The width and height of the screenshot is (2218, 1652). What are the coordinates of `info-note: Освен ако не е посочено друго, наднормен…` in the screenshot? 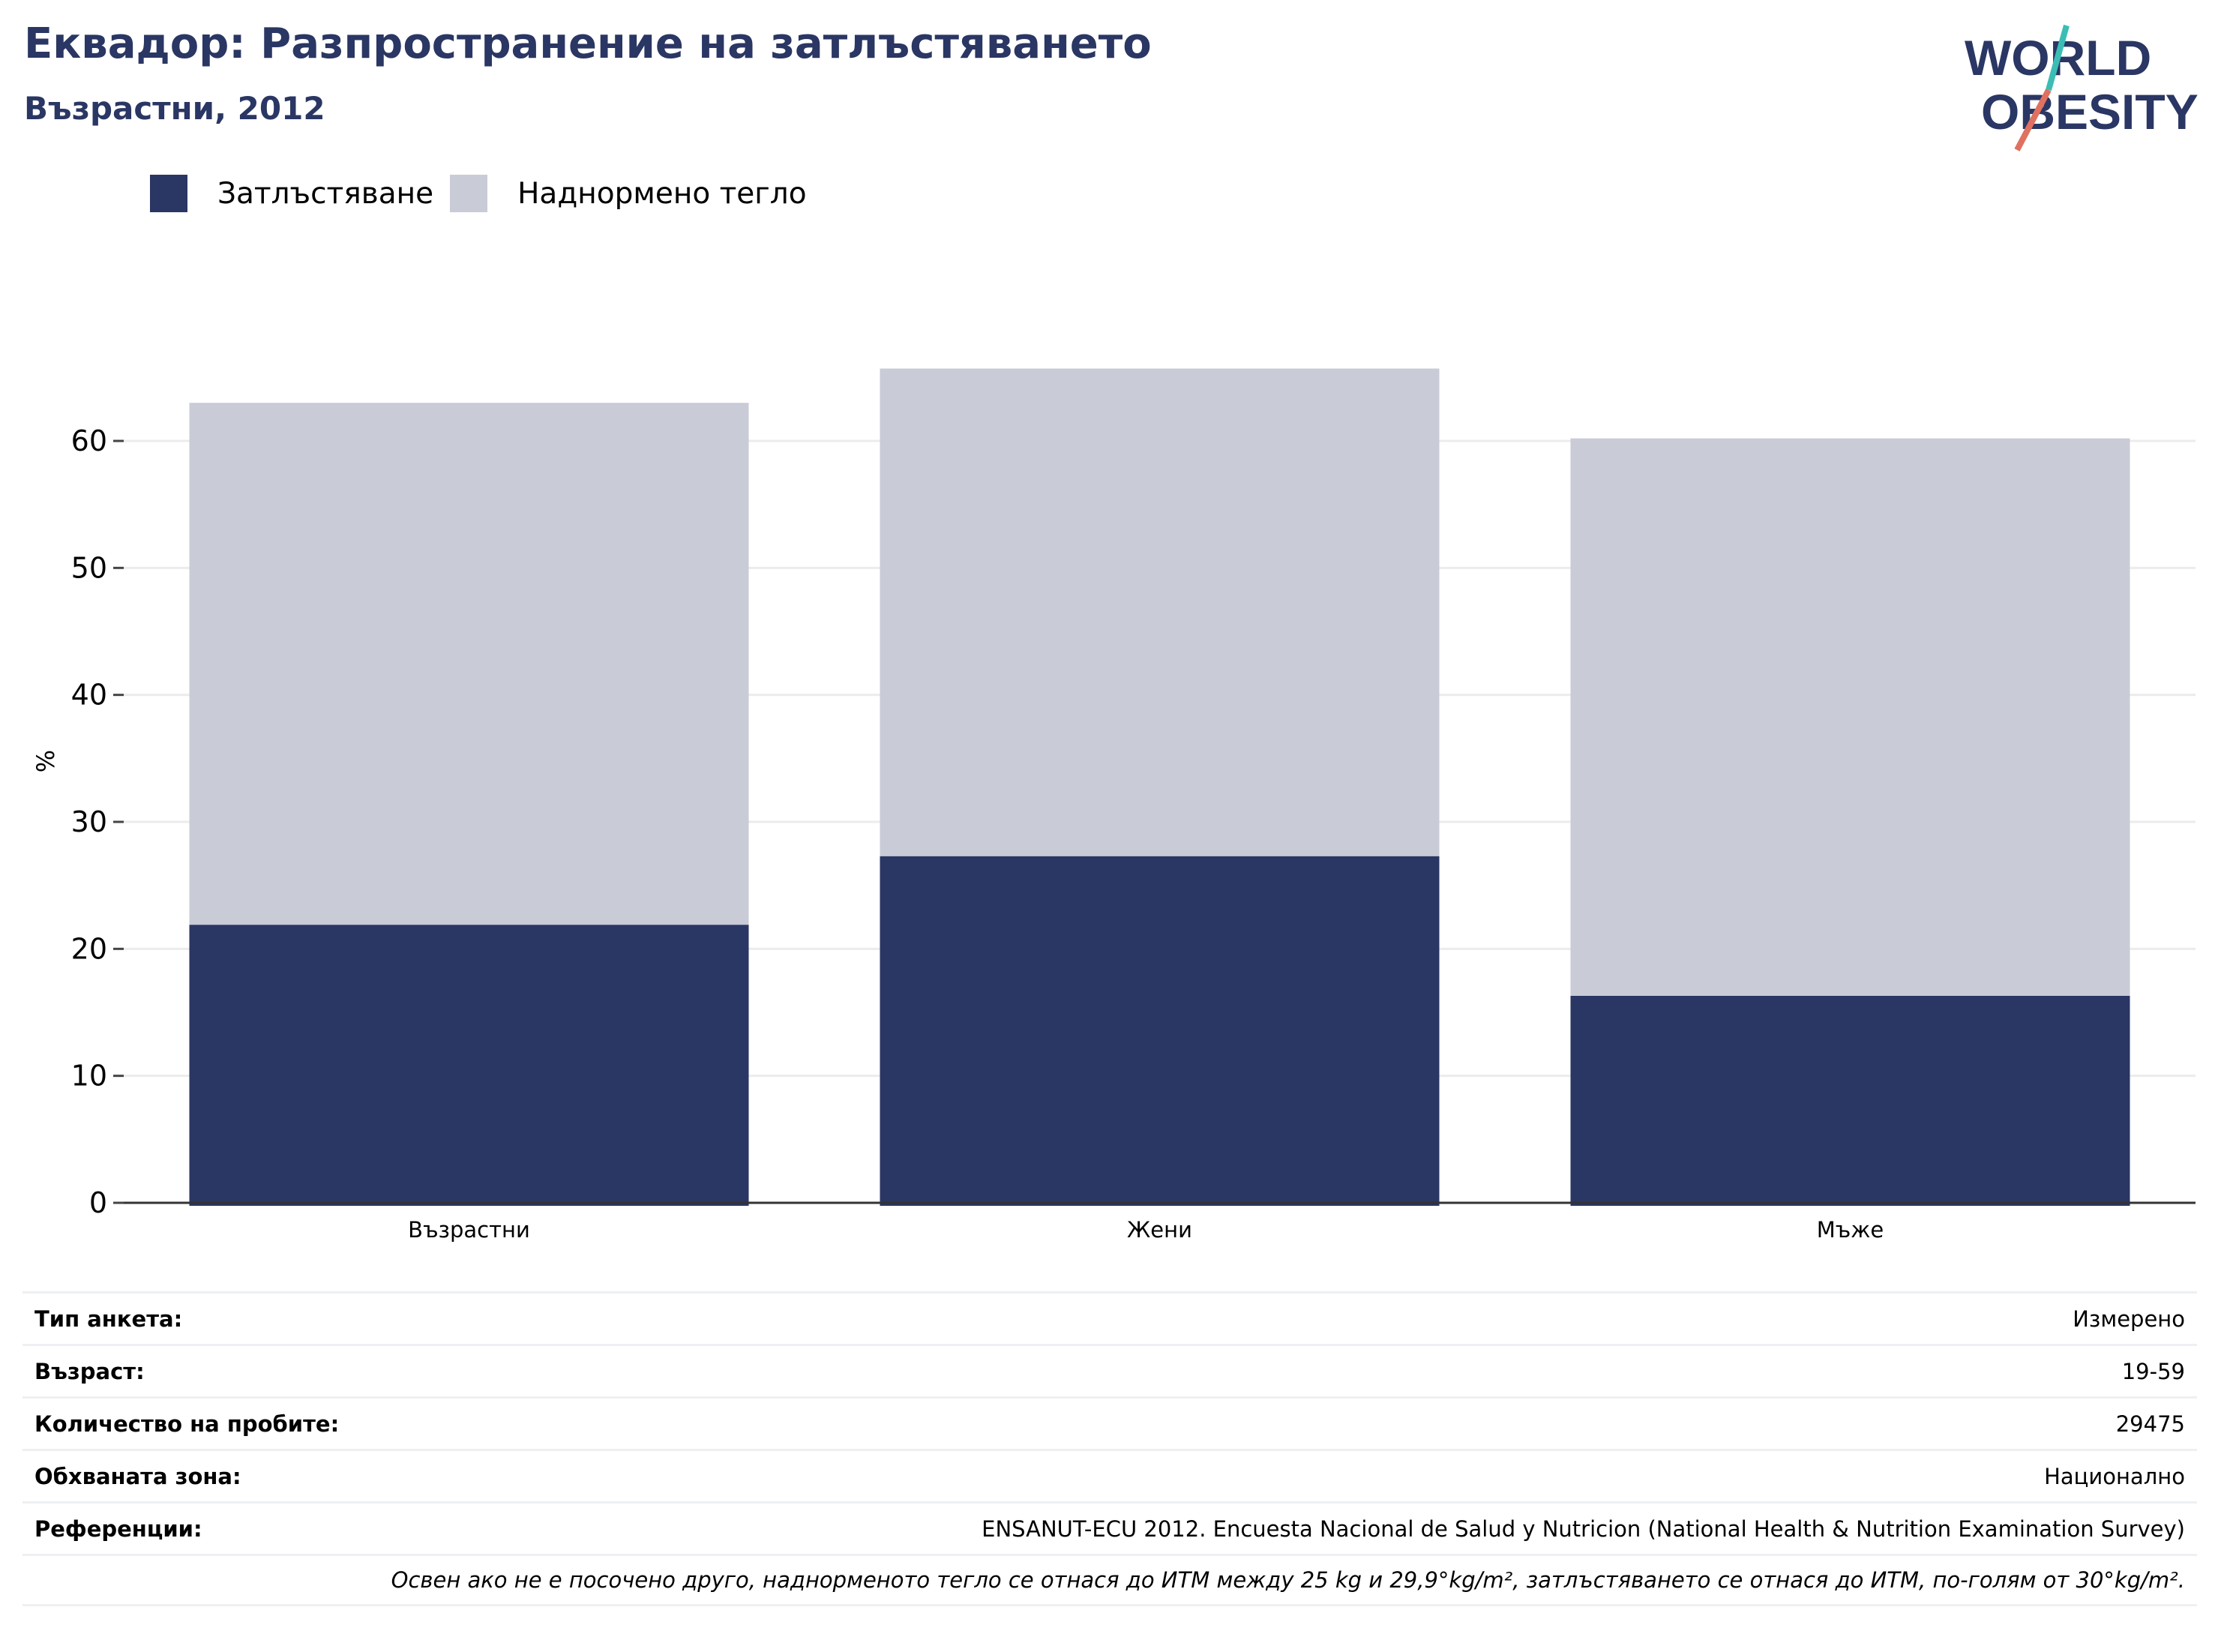 It's located at (1109, 1580).